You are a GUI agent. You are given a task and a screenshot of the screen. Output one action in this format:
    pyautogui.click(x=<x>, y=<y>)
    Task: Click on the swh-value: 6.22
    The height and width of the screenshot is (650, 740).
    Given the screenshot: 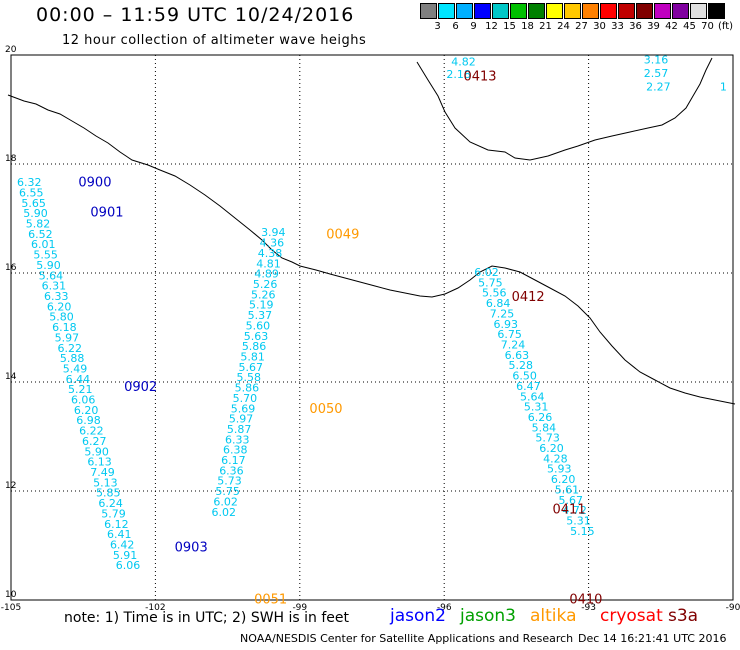 What is the action you would take?
    pyautogui.click(x=69, y=348)
    